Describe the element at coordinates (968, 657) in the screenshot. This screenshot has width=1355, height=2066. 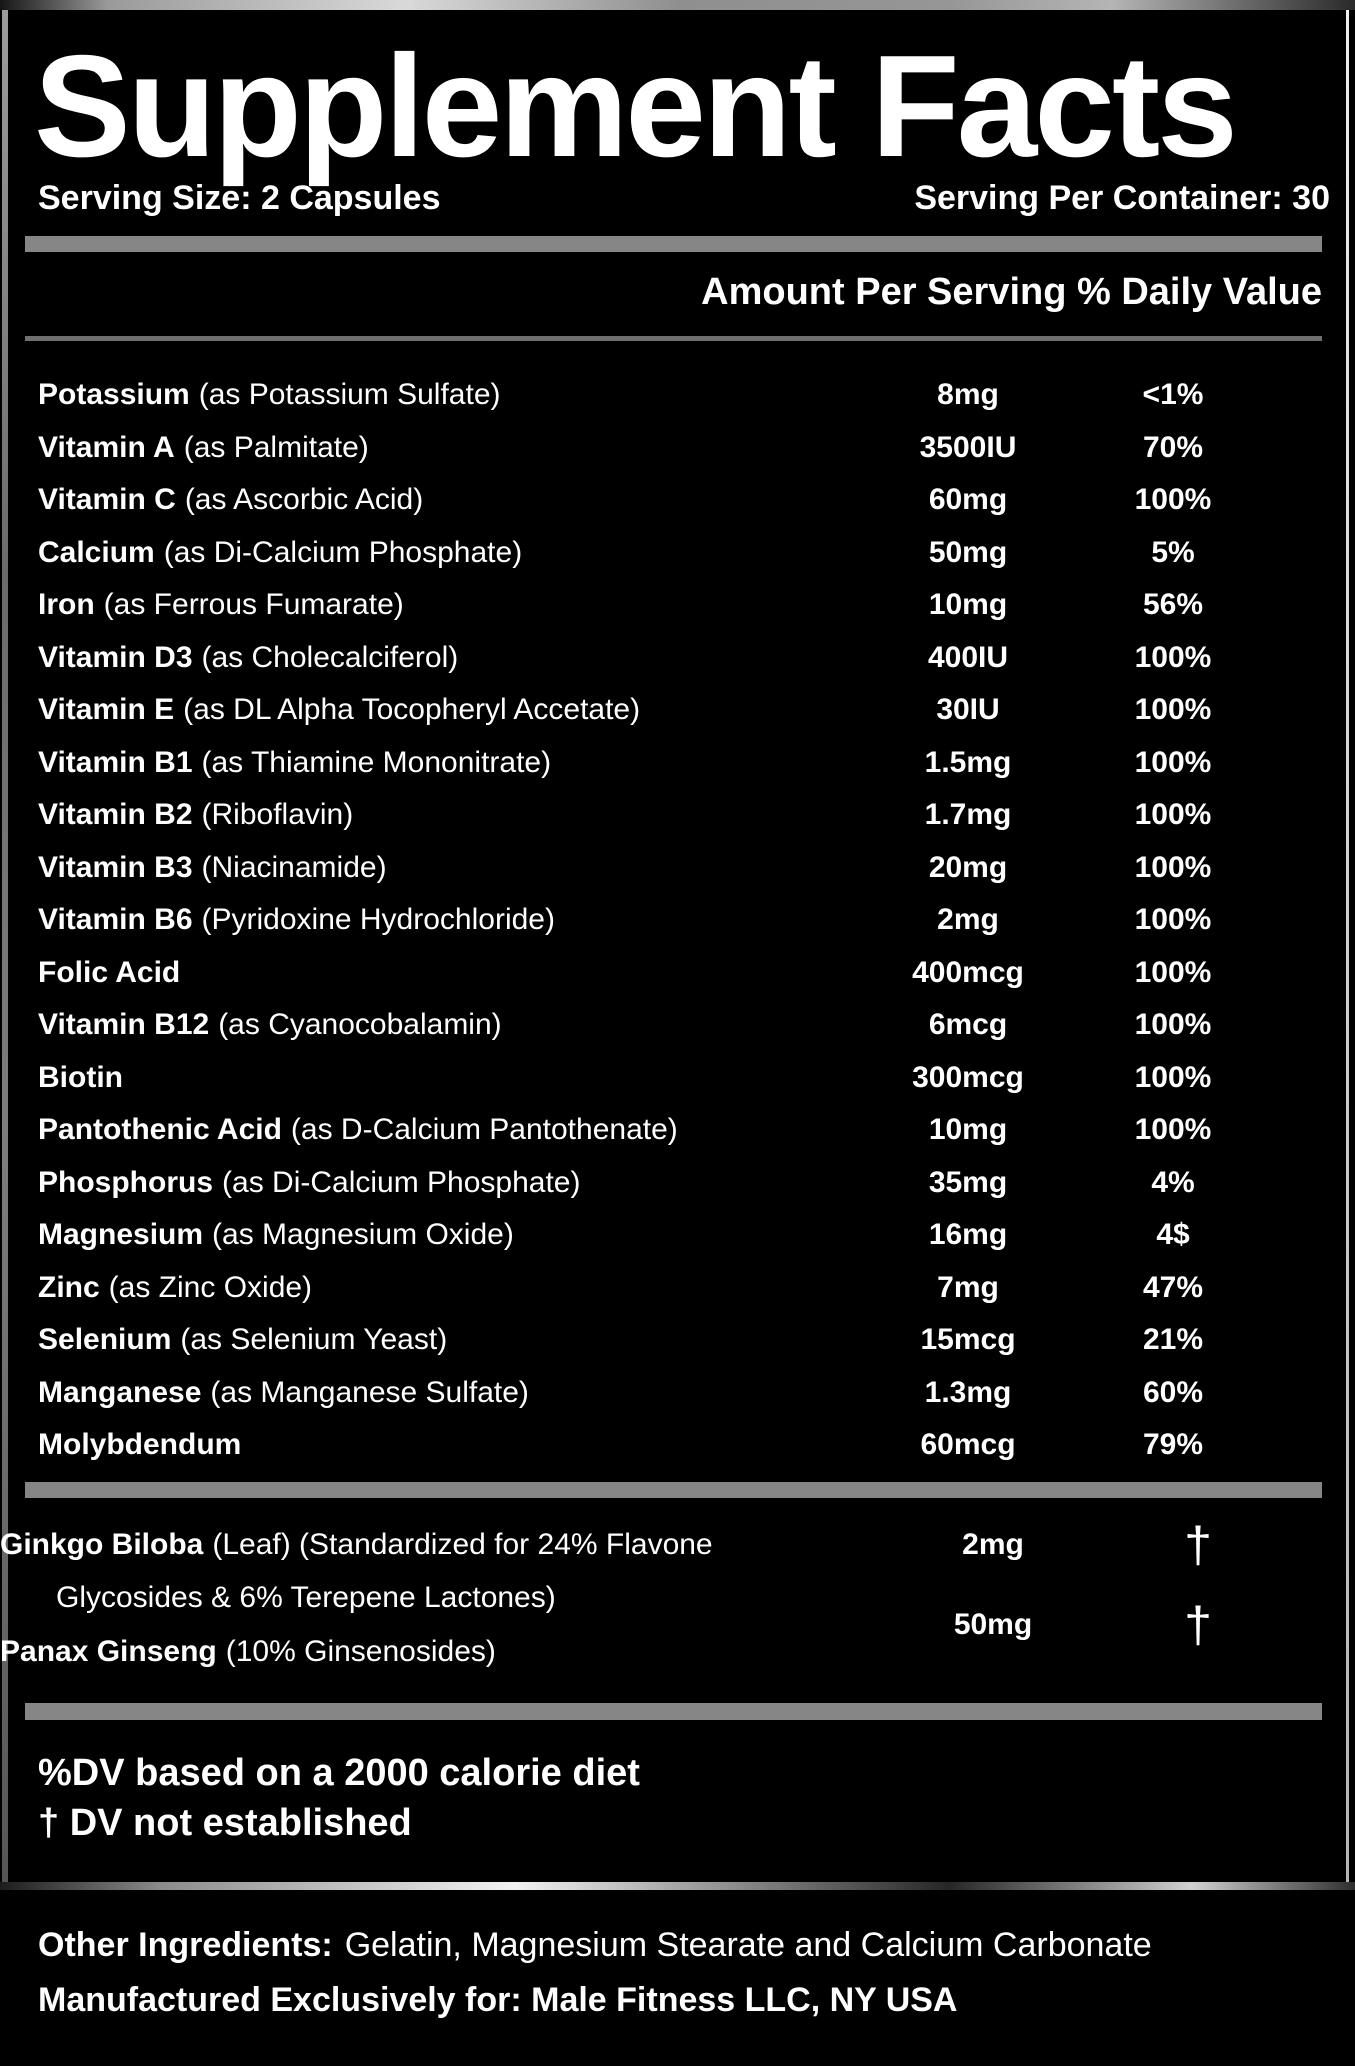
I see `row-amount: 400IU` at that location.